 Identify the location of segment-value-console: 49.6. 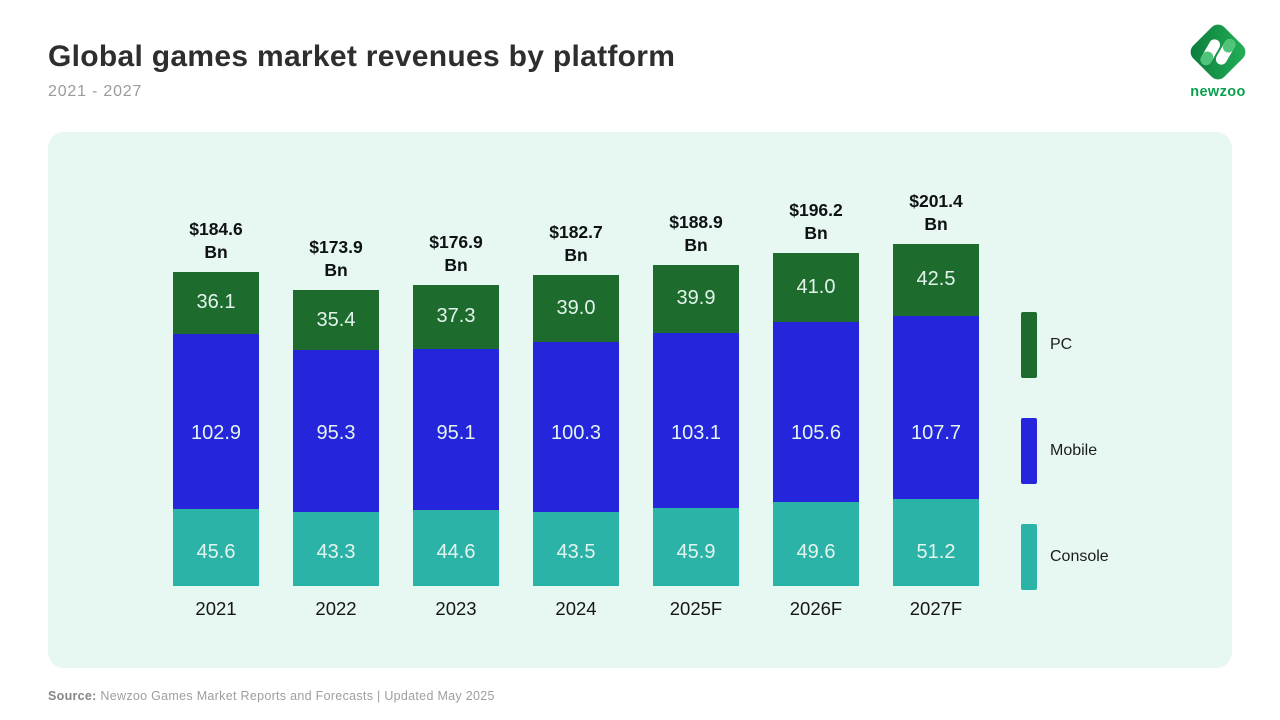
(816, 552).